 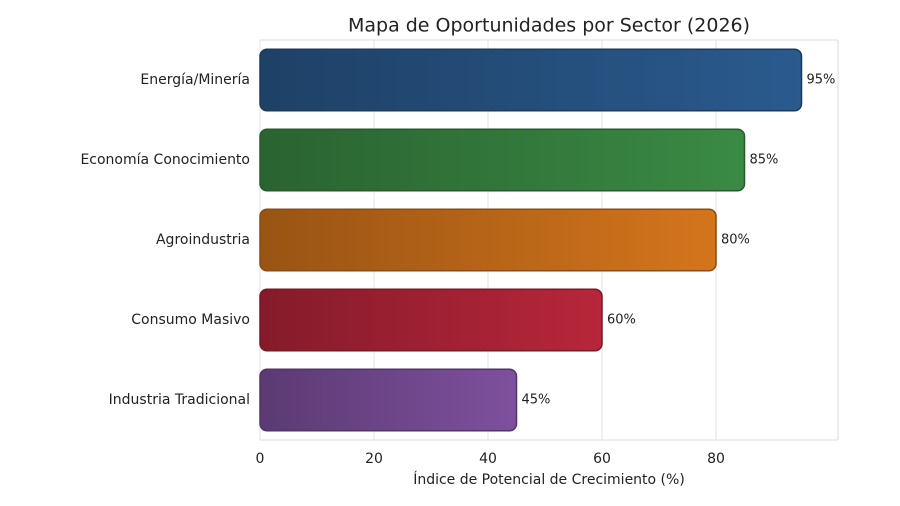 What do you see at coordinates (621, 320) in the screenshot?
I see `value-label: 60%` at bounding box center [621, 320].